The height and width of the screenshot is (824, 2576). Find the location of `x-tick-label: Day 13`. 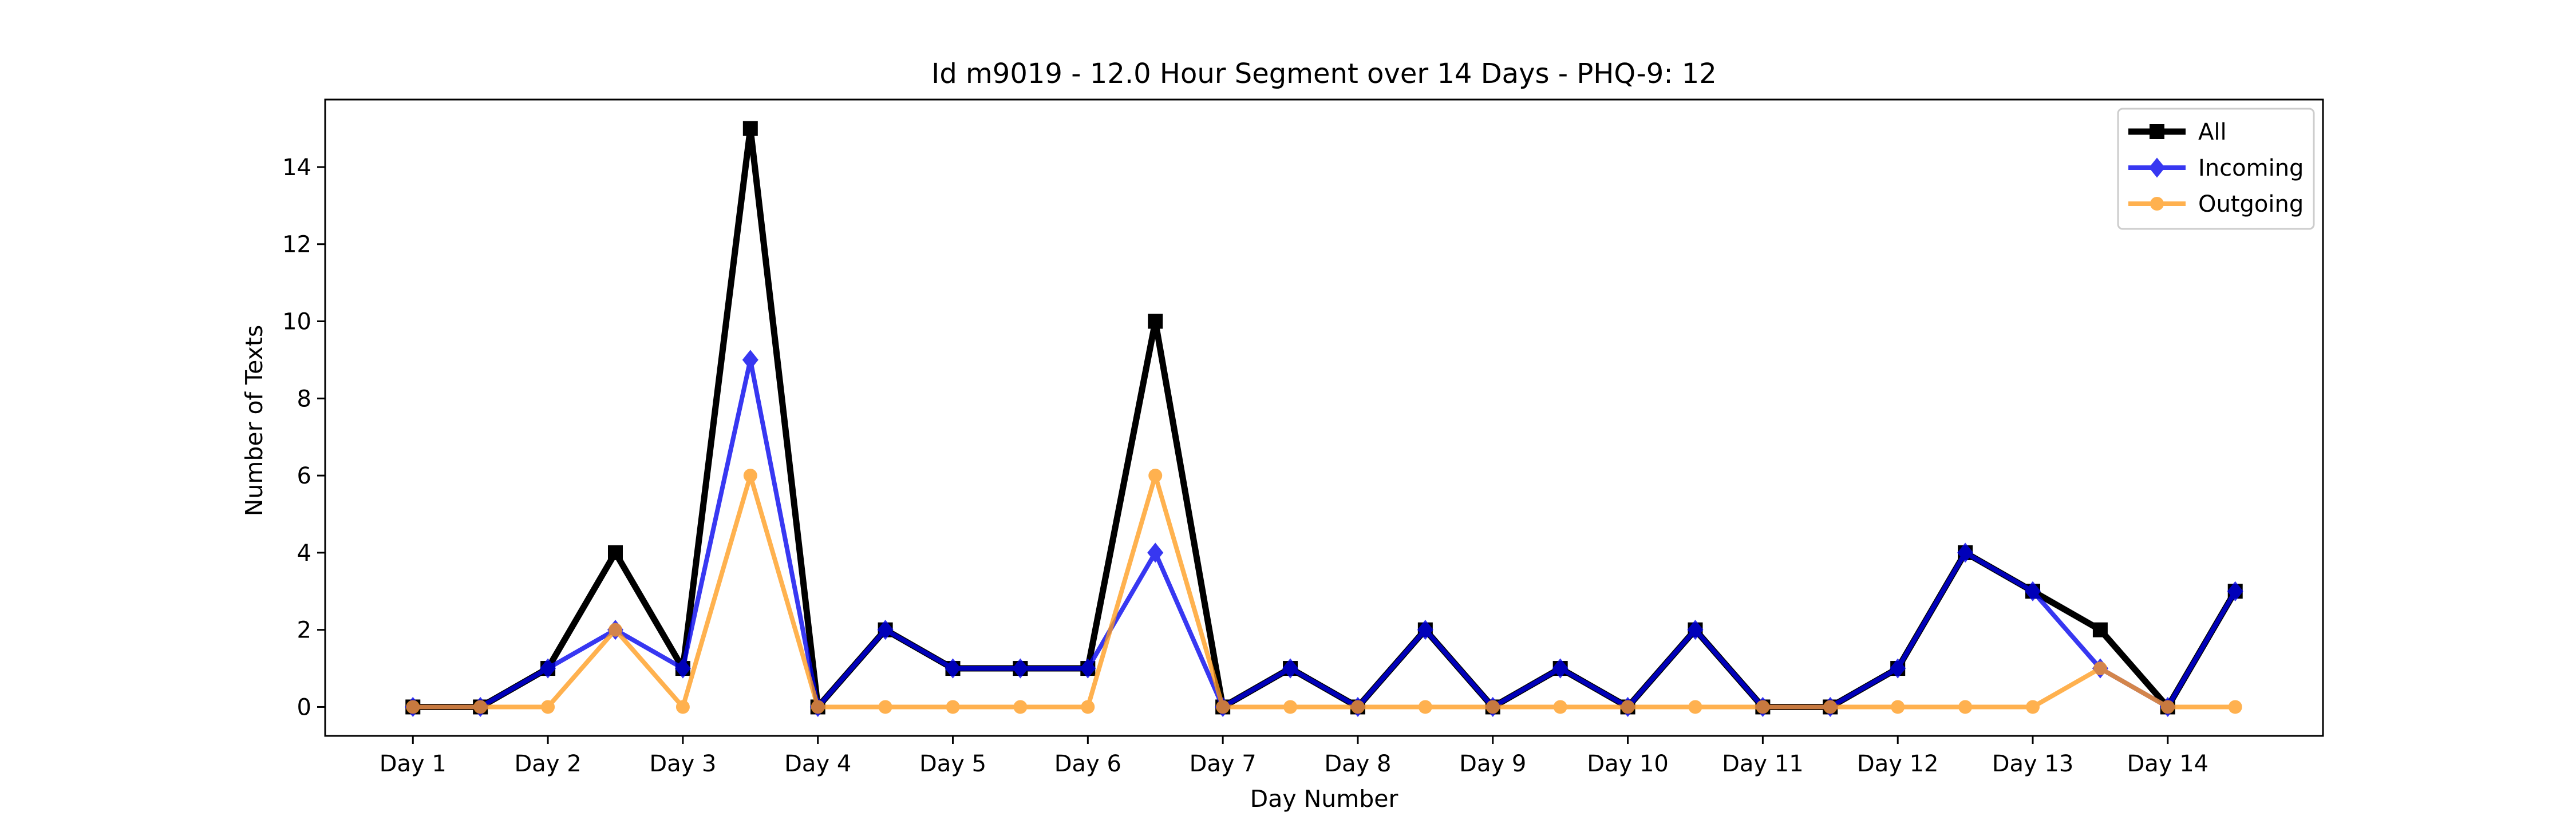

x-tick-label: Day 13 is located at coordinates (2033, 764).